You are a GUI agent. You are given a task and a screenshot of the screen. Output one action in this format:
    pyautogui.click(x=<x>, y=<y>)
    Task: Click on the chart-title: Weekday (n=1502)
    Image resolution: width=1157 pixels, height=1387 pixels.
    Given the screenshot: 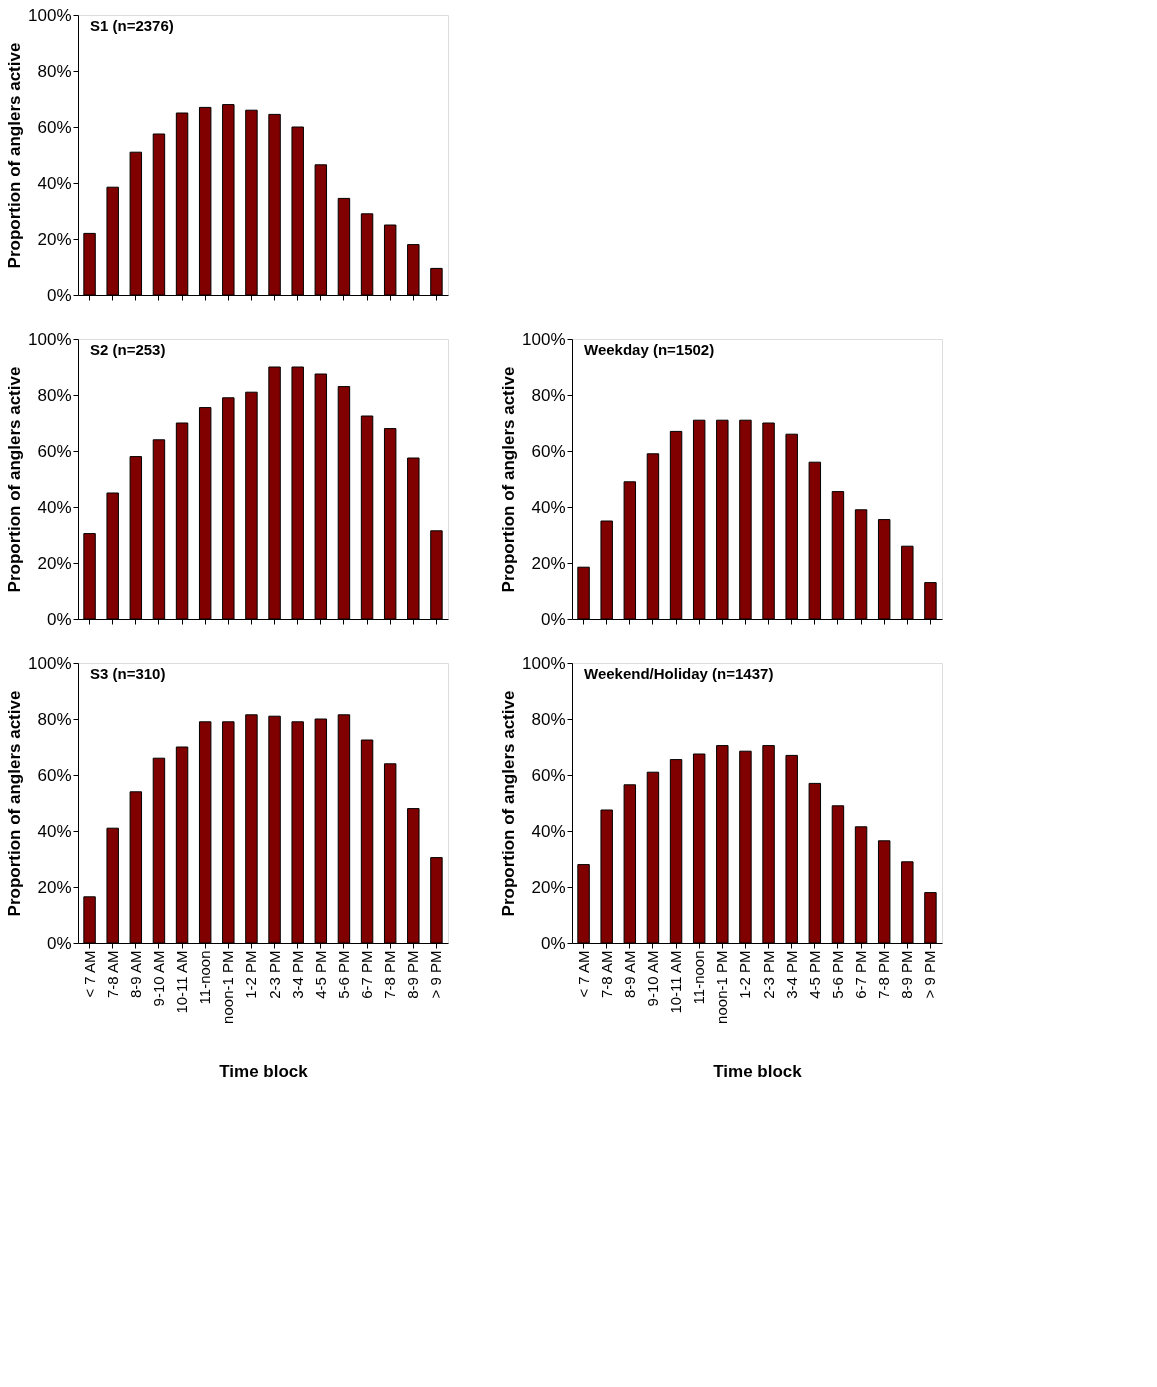 What is the action you would take?
    pyautogui.click(x=649, y=349)
    